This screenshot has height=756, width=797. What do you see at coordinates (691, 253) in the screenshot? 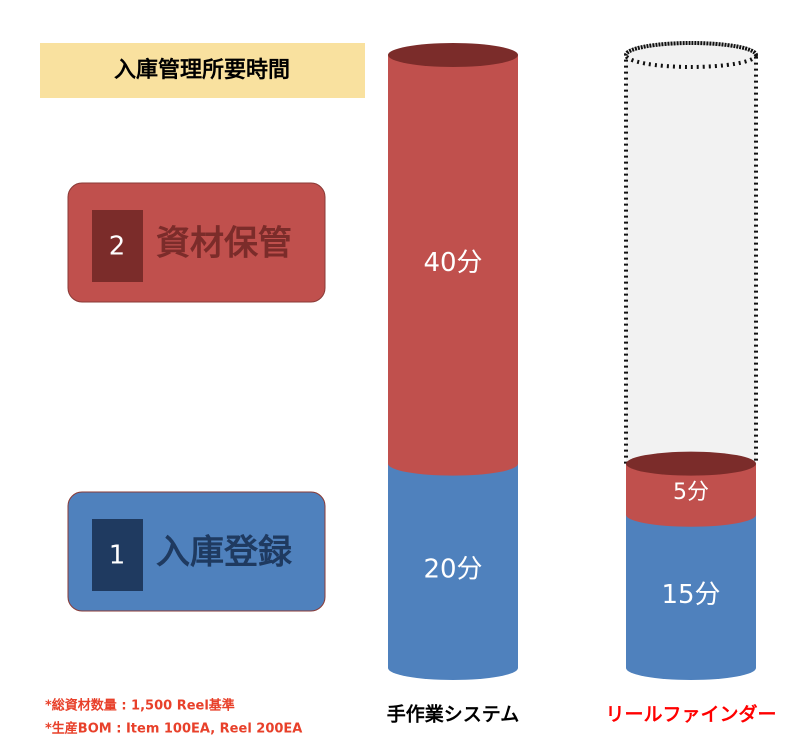
I see `reference-outline` at bounding box center [691, 253].